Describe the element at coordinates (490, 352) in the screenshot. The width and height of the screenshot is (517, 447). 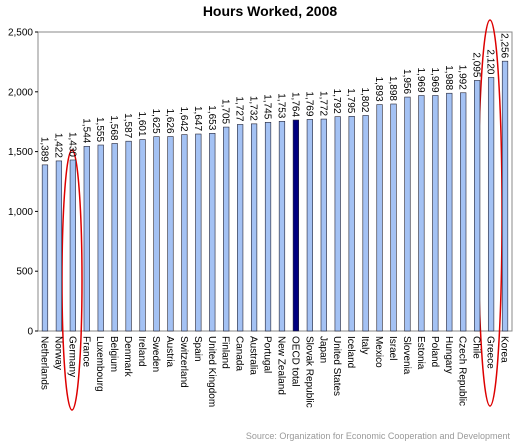
I see `x-tick-label: Greece` at that location.